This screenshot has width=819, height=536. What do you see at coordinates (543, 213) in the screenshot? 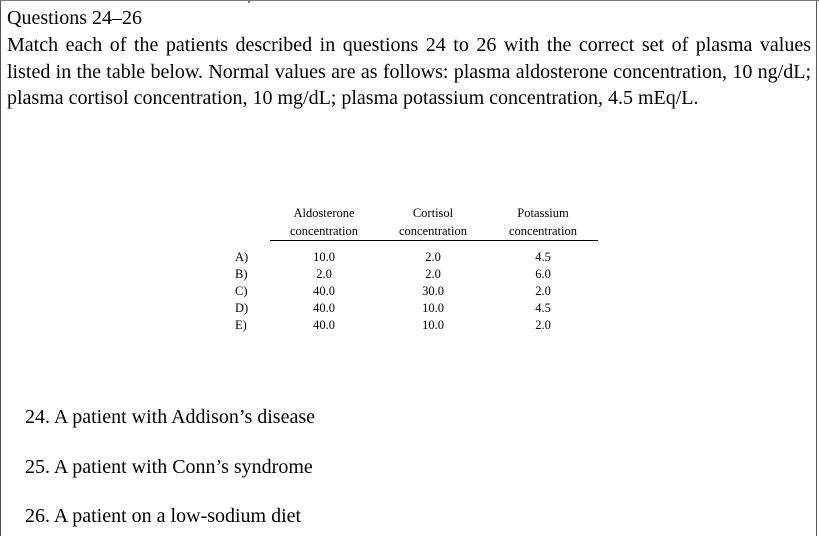
I see `column-header-line: Potassium` at bounding box center [543, 213].